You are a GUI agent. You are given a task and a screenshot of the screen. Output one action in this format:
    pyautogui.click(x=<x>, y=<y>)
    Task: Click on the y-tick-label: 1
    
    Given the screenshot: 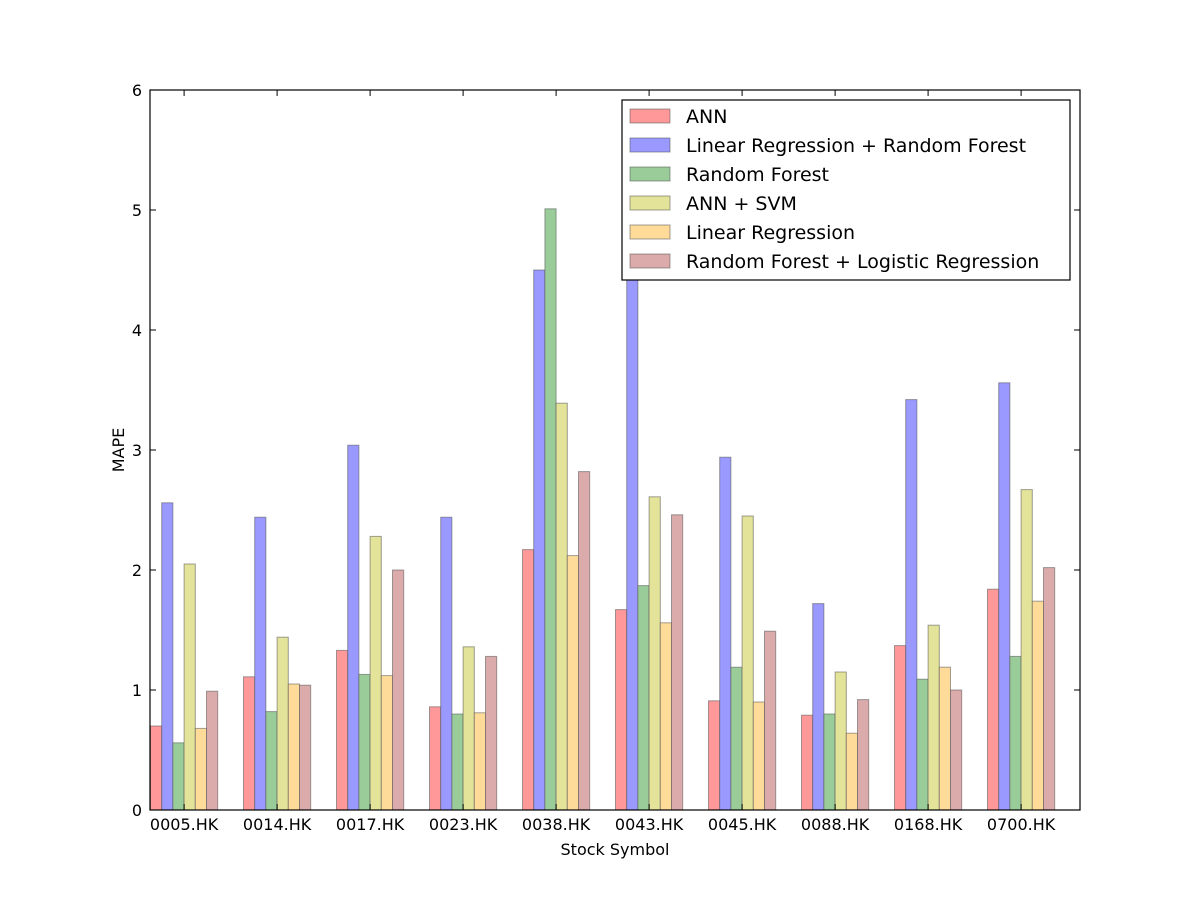 What is the action you would take?
    pyautogui.click(x=137, y=690)
    